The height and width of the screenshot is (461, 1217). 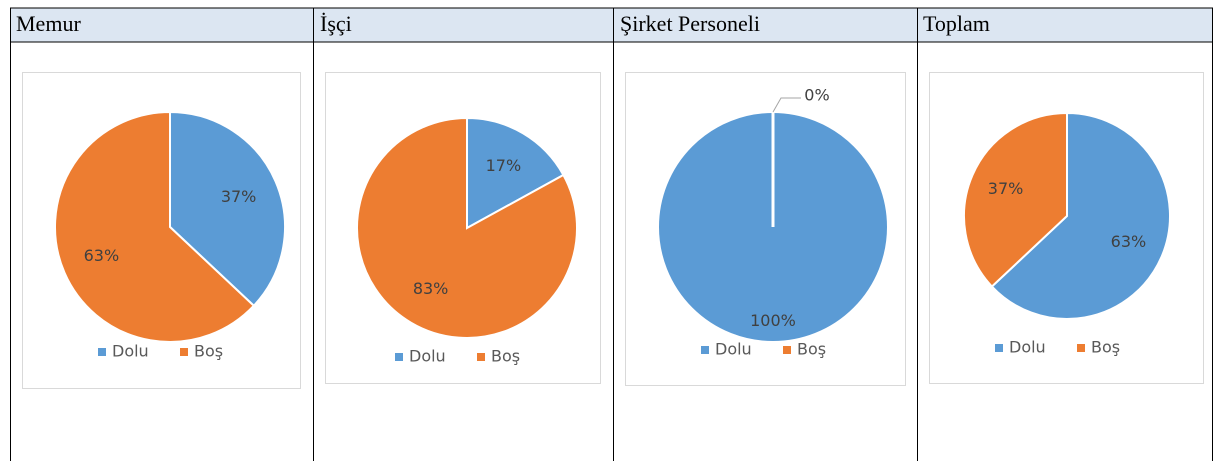 I want to click on leader-line, so click(x=786, y=105).